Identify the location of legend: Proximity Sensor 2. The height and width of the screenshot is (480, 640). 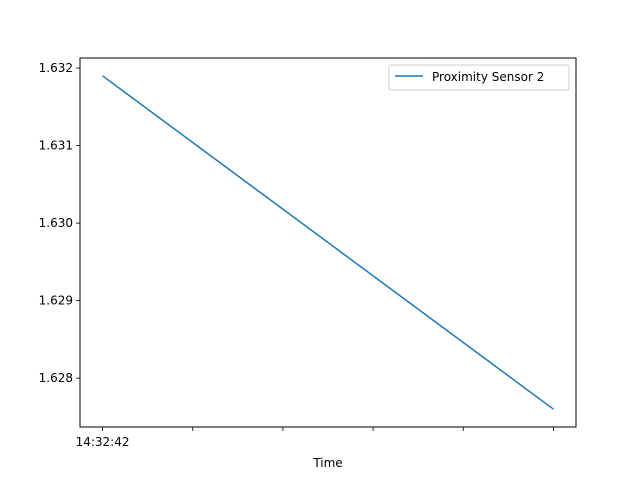
(479, 77).